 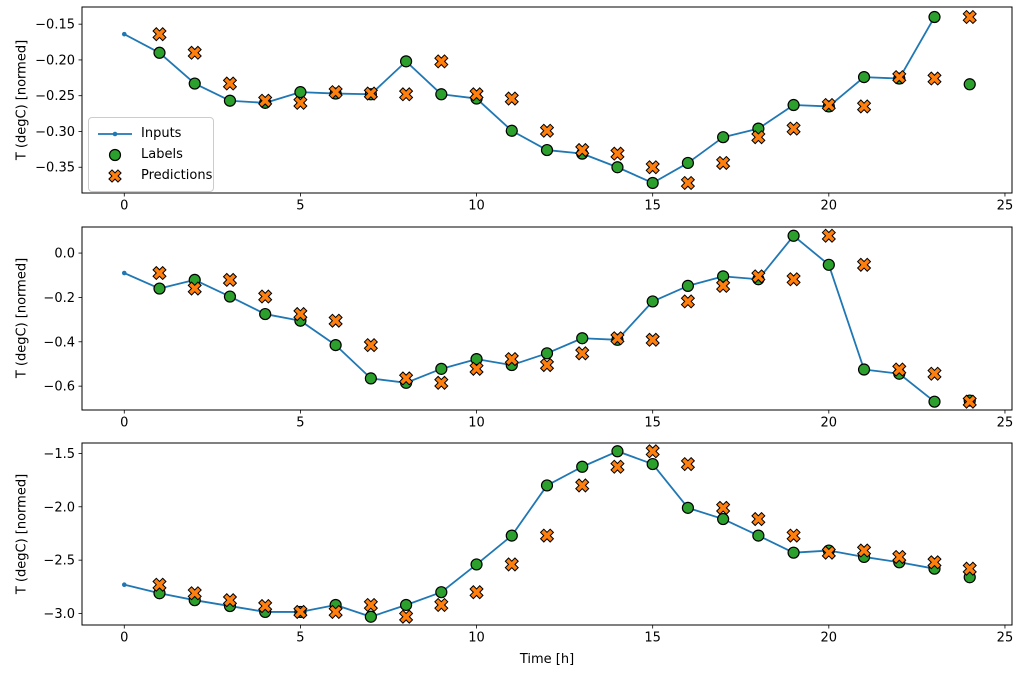 I want to click on legend-item-labels: Labels, so click(x=150, y=154).